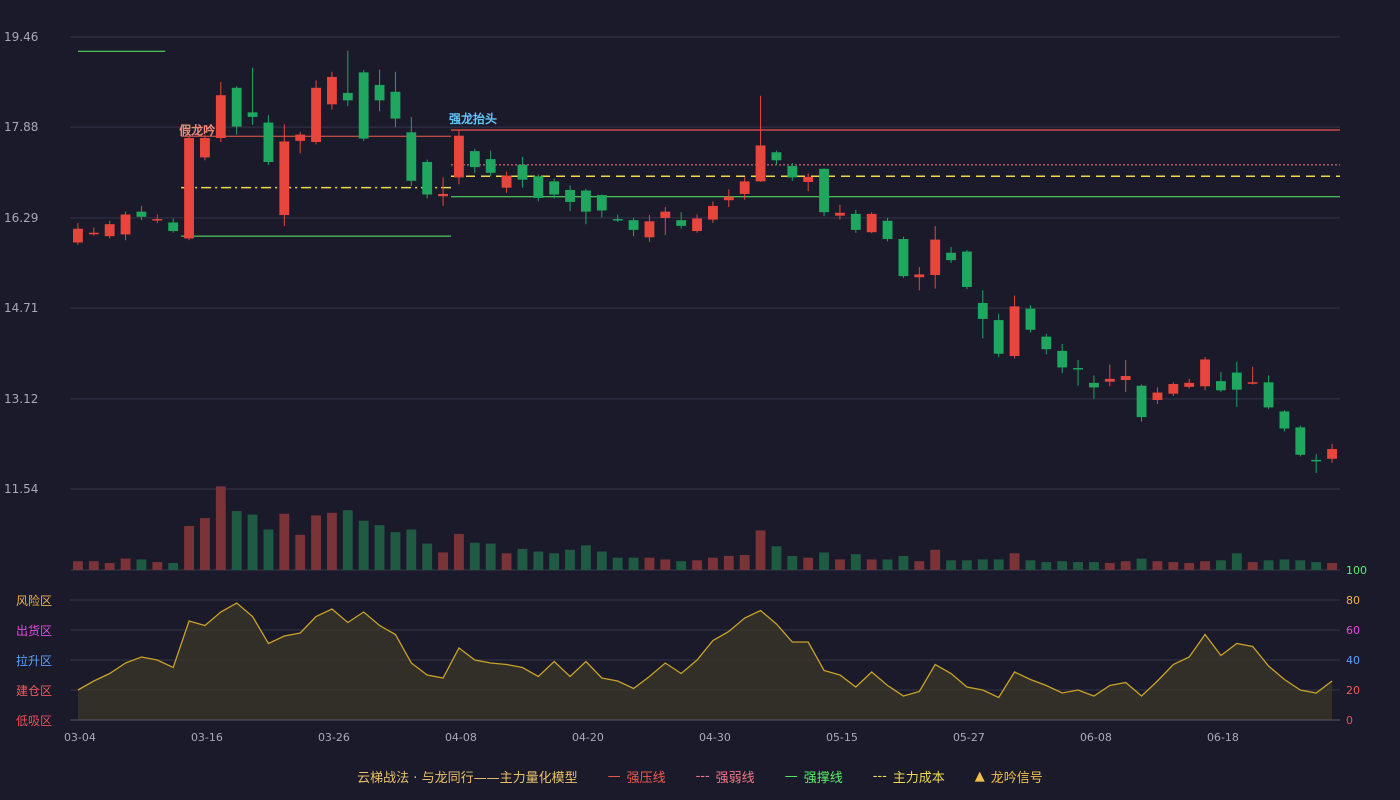 The width and height of the screenshot is (1400, 800). What do you see at coordinates (21, 399) in the screenshot?
I see `price-tick-label: 13.12` at bounding box center [21, 399].